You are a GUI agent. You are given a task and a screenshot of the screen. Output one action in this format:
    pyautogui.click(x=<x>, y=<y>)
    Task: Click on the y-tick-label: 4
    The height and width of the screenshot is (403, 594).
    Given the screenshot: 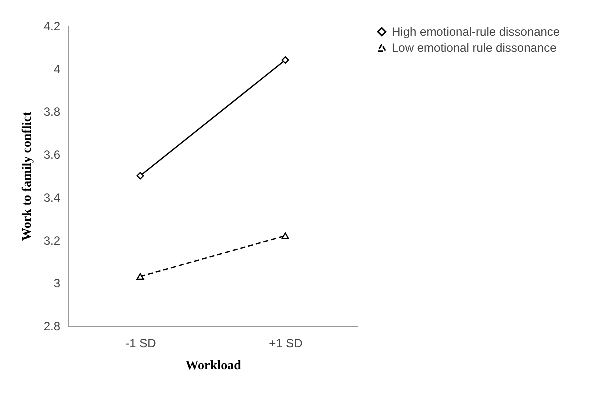 What is the action you would take?
    pyautogui.click(x=57, y=69)
    